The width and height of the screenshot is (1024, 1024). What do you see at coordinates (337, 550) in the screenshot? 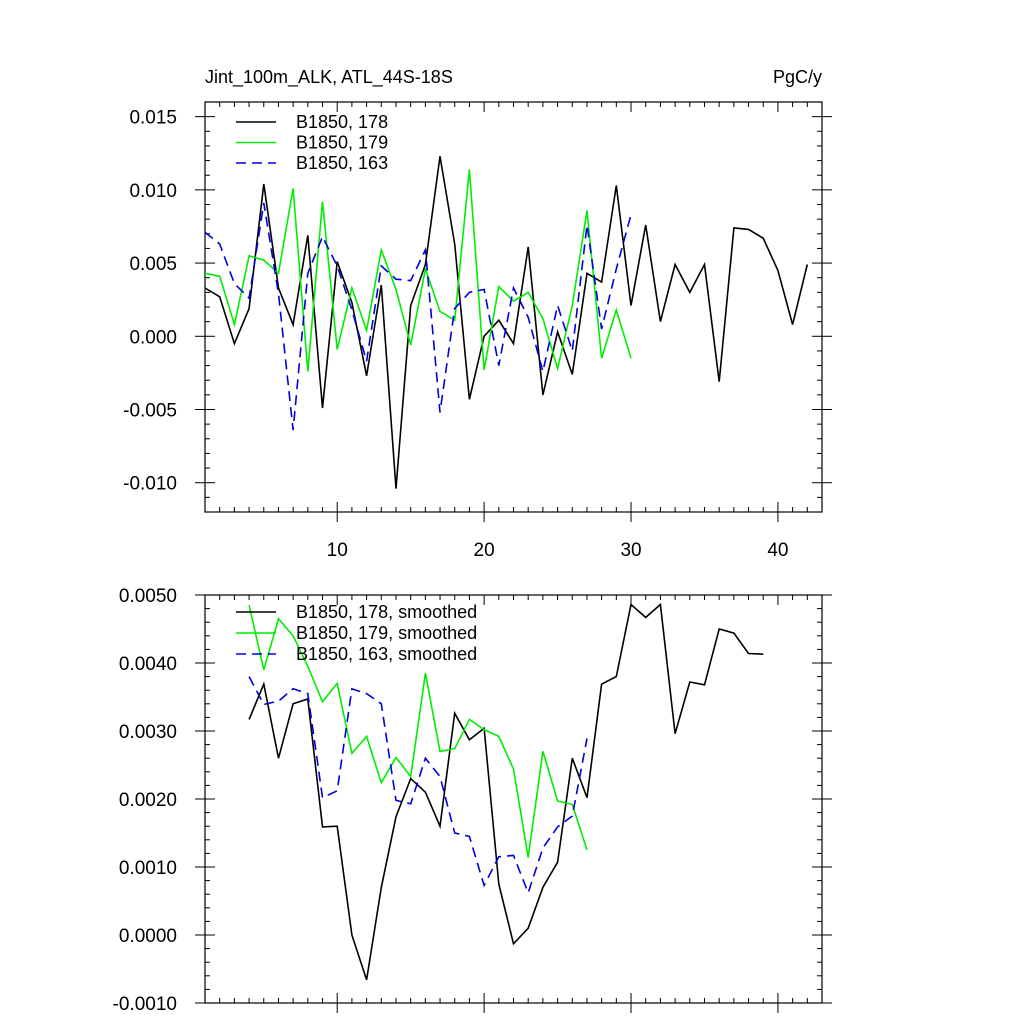
I see `x-tick-label: 10` at bounding box center [337, 550].